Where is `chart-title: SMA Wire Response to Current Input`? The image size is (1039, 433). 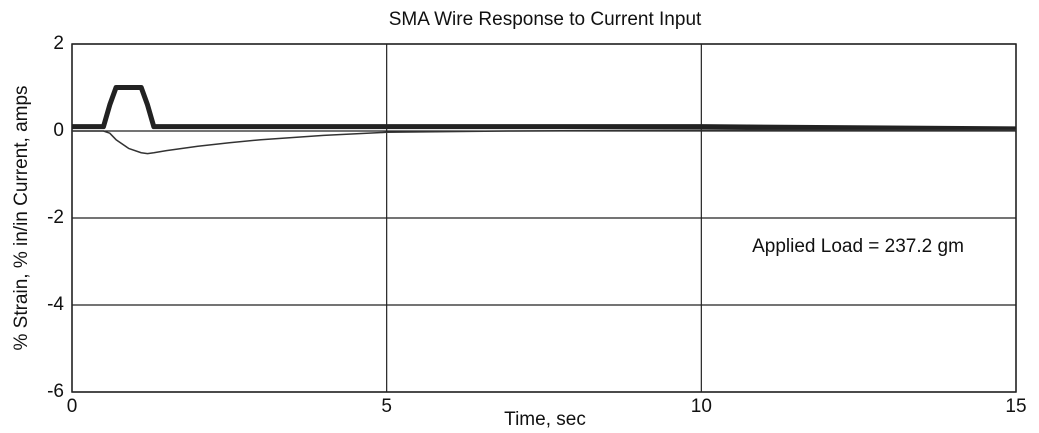 chart-title: SMA Wire Response to Current Input is located at coordinates (545, 19).